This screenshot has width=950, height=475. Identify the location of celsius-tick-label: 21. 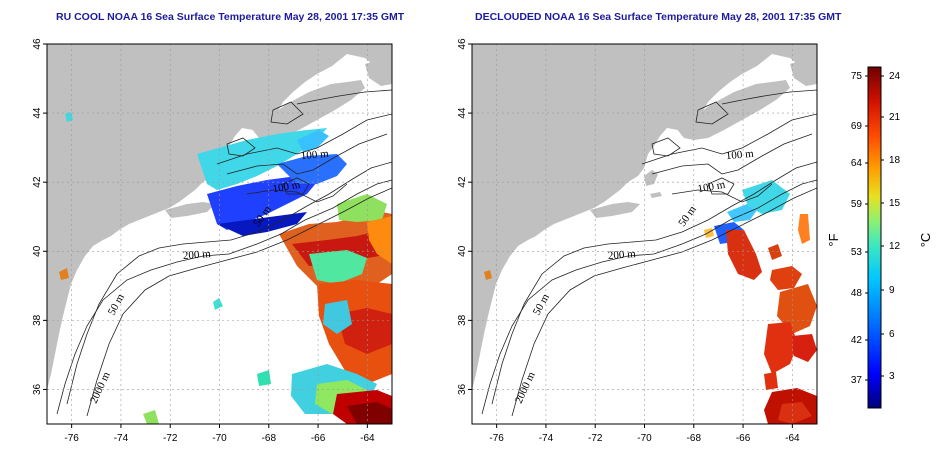
(895, 117).